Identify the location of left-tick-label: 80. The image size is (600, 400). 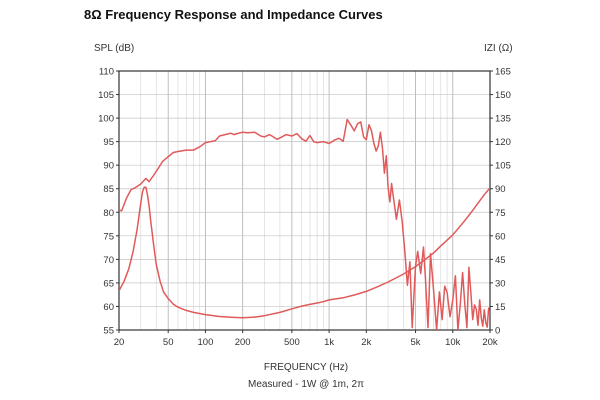
(108, 213).